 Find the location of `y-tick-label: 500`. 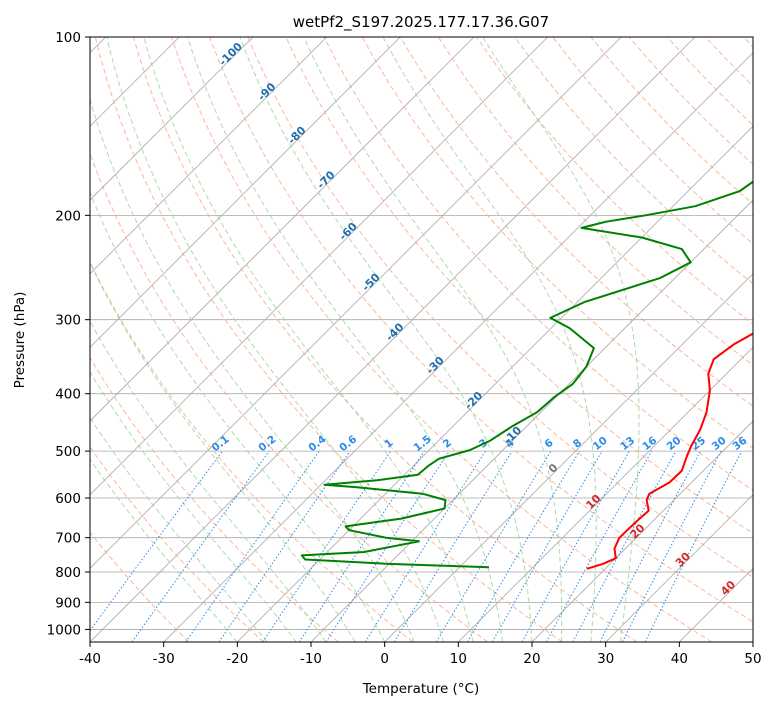

y-tick-label: 500 is located at coordinates (68, 452).